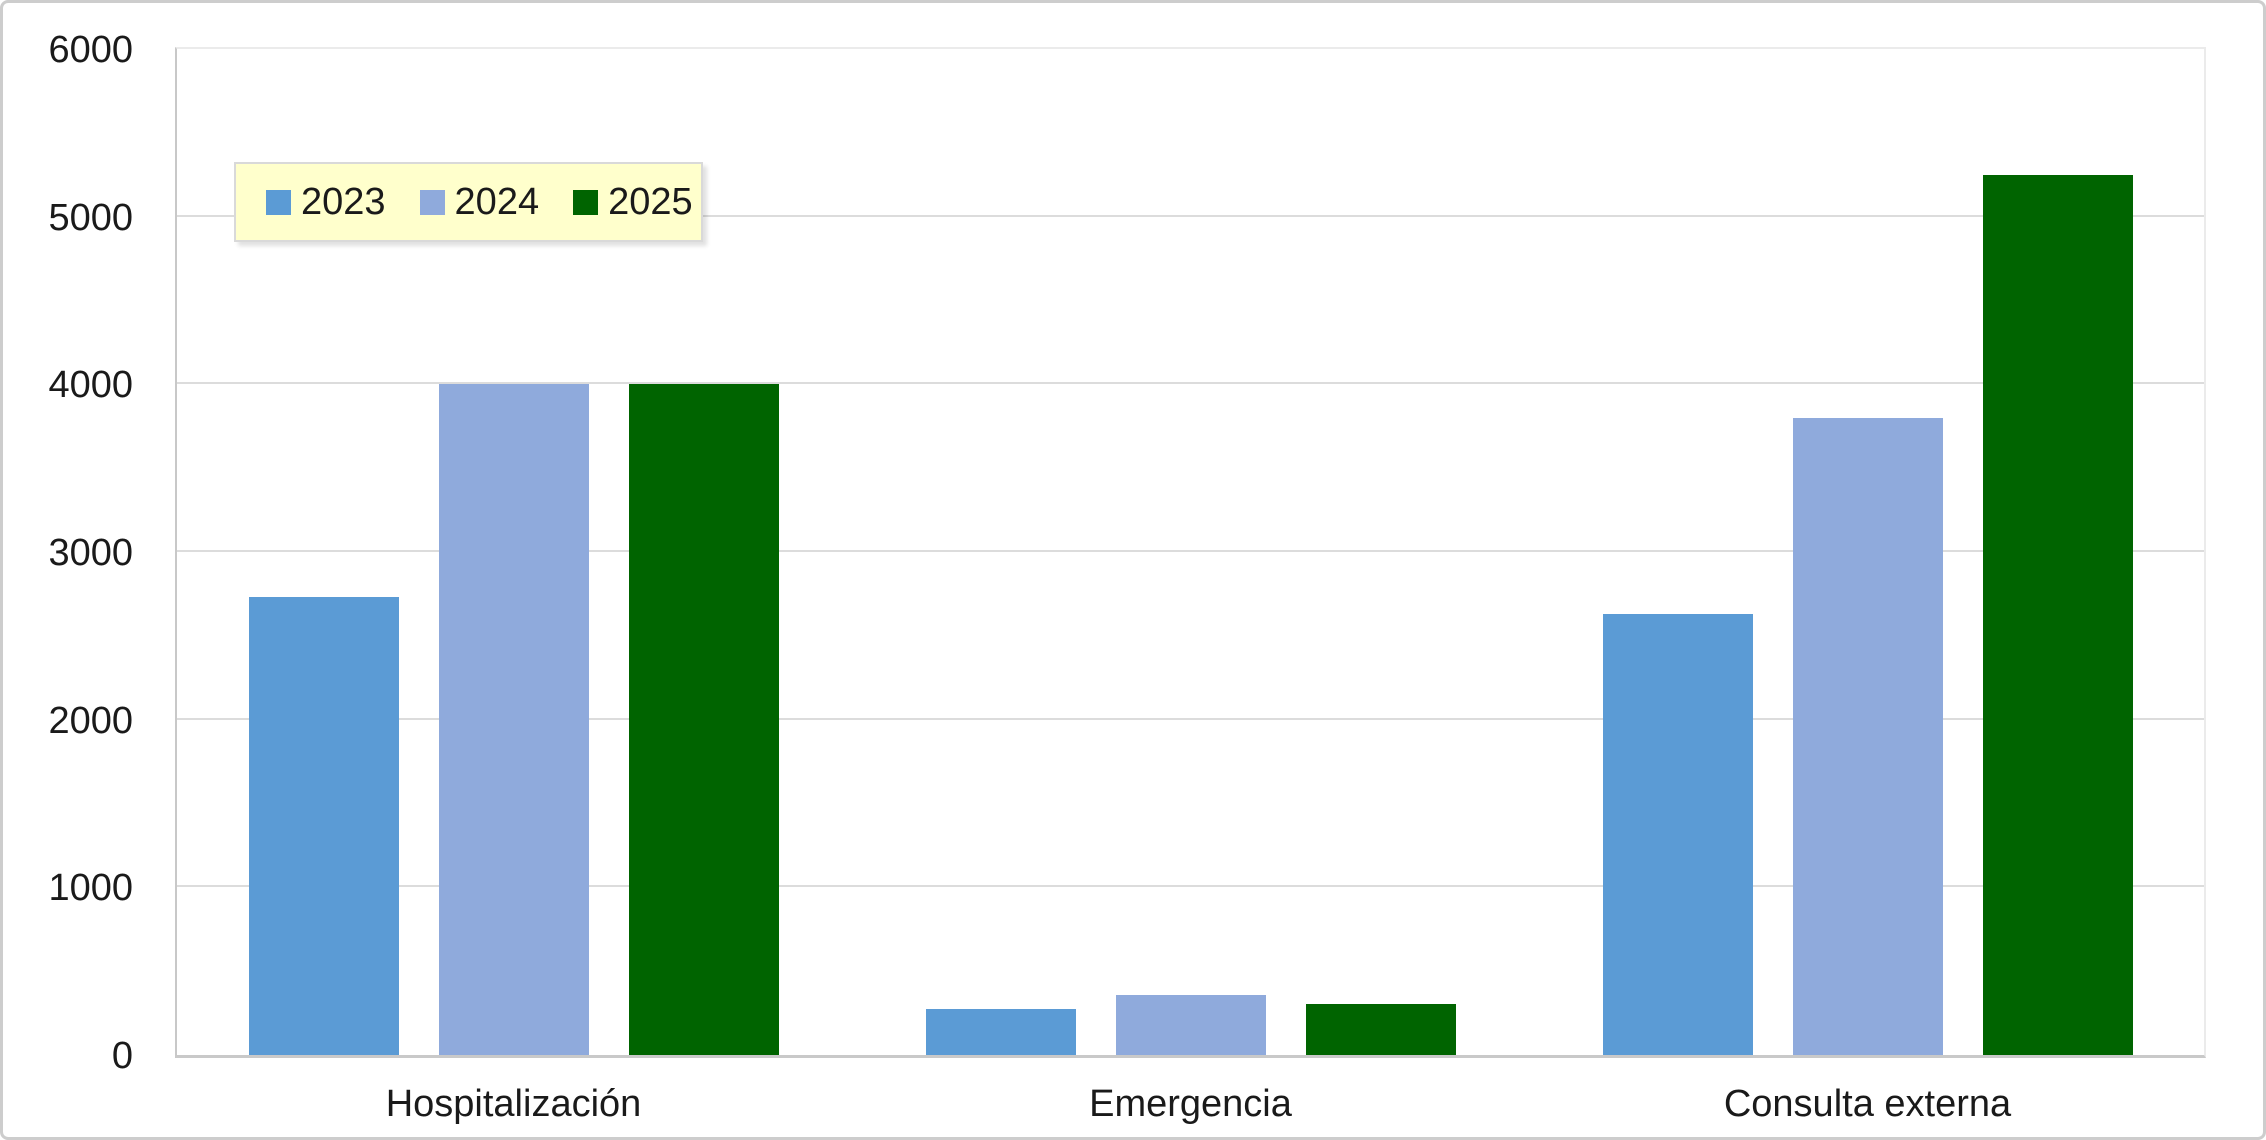  What do you see at coordinates (90, 50) in the screenshot?
I see `y-tick-label-6000: 6000` at bounding box center [90, 50].